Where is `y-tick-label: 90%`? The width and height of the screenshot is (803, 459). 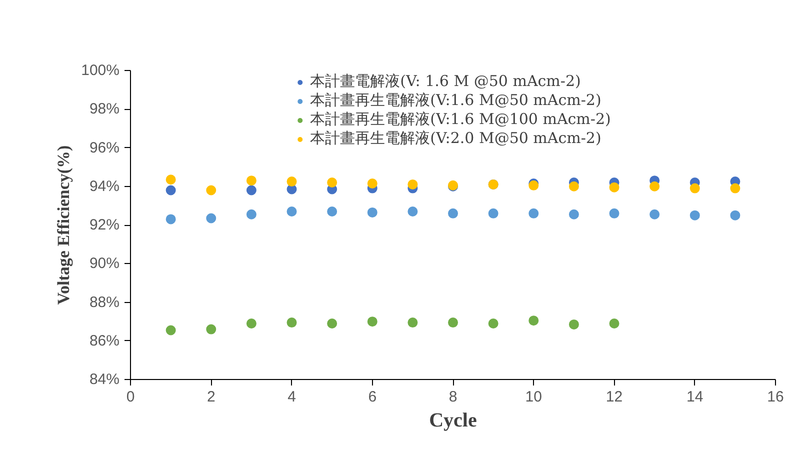 y-tick-label: 90% is located at coordinates (104, 263).